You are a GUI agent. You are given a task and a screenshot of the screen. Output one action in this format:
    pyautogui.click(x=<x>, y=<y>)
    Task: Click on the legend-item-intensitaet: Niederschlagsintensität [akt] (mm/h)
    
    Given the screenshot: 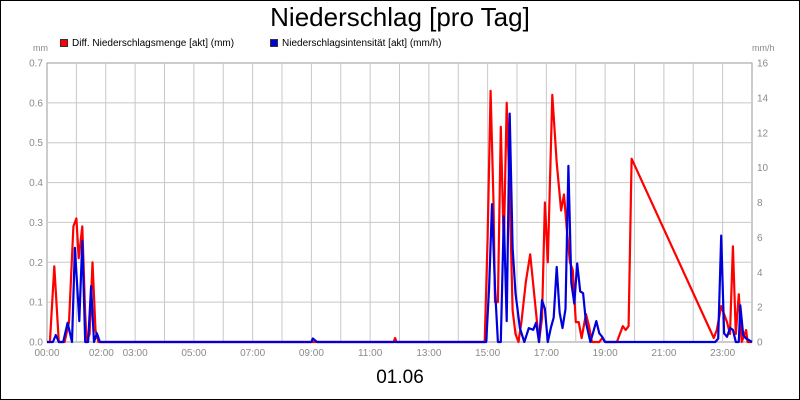 What is the action you would take?
    pyautogui.click(x=356, y=43)
    